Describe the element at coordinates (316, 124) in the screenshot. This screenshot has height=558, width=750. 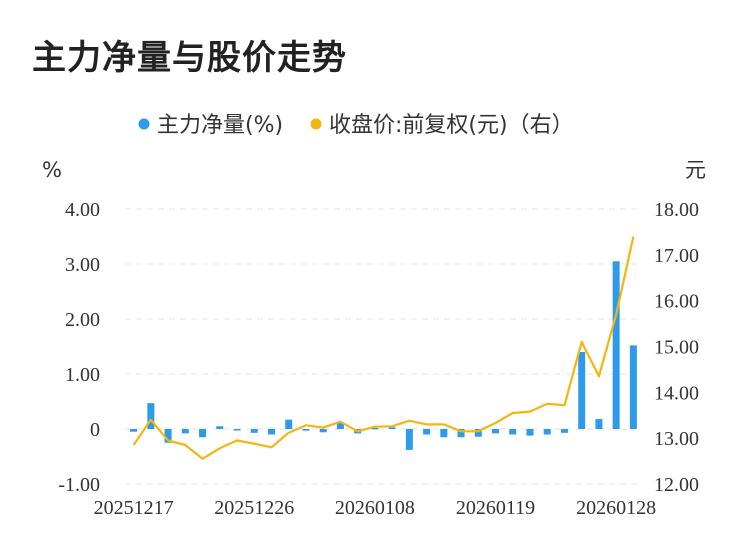
I see `legend-marker-close-price` at that location.